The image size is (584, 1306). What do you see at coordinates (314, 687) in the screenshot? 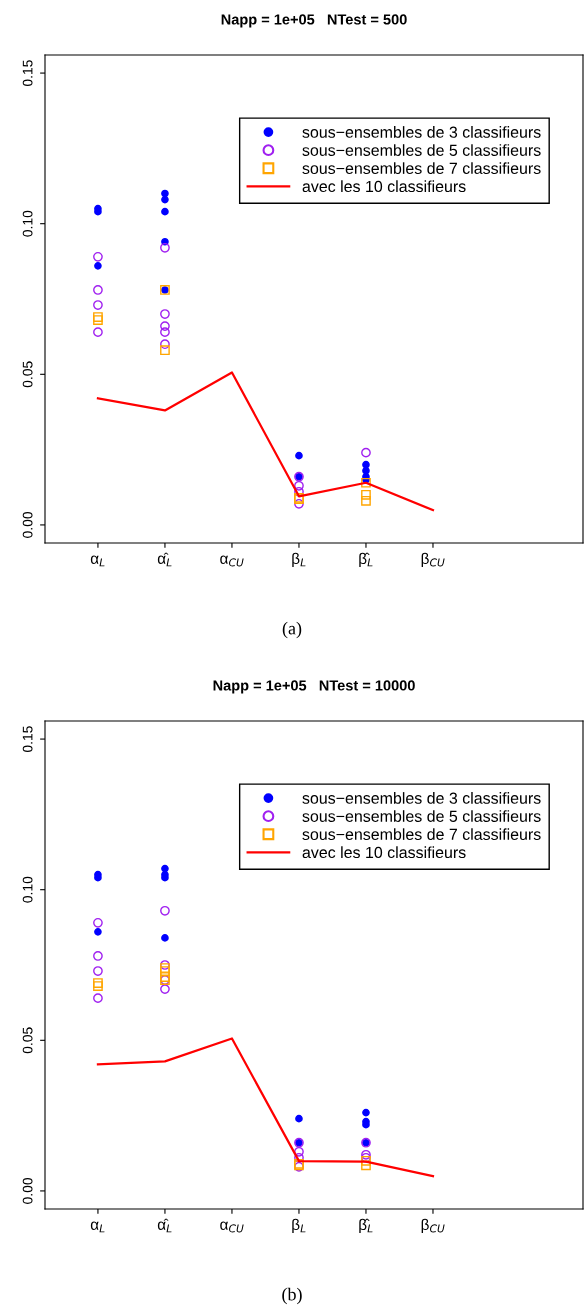
I see `chart-title: Napp = 1e+05 NTest = 10000` at bounding box center [314, 687].